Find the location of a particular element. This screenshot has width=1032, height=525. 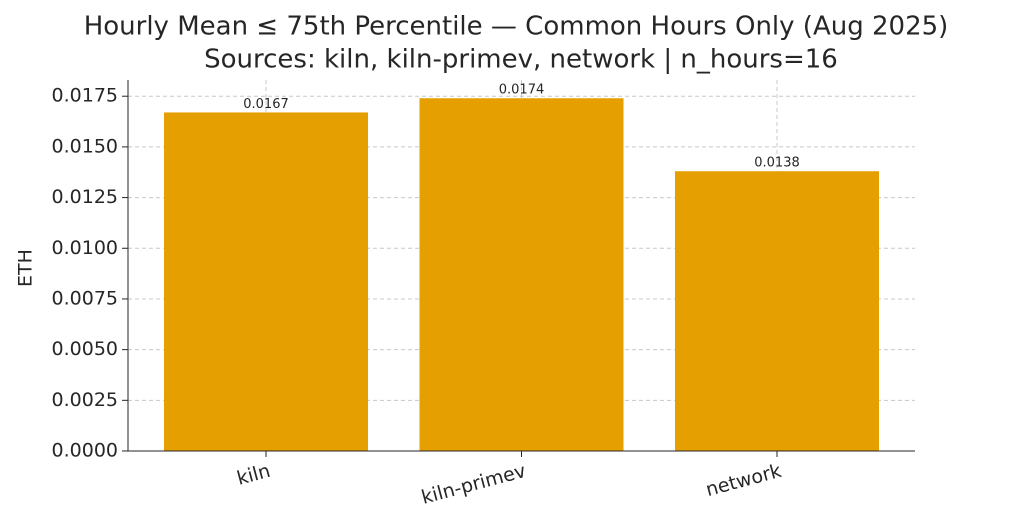

y-axis-label: ETH is located at coordinates (26, 268).